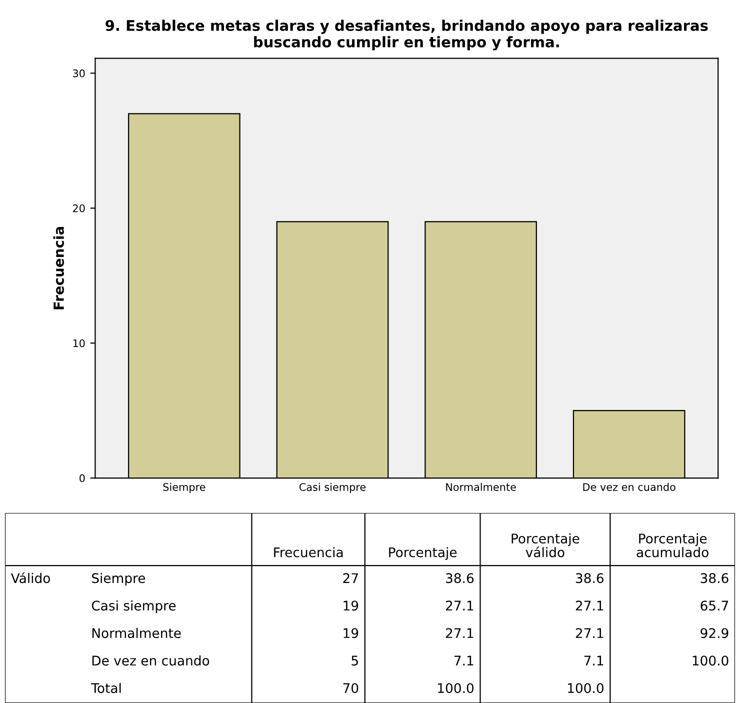 This screenshot has width=738, height=703. What do you see at coordinates (82, 478) in the screenshot?
I see `y-tick-label: 0` at bounding box center [82, 478].